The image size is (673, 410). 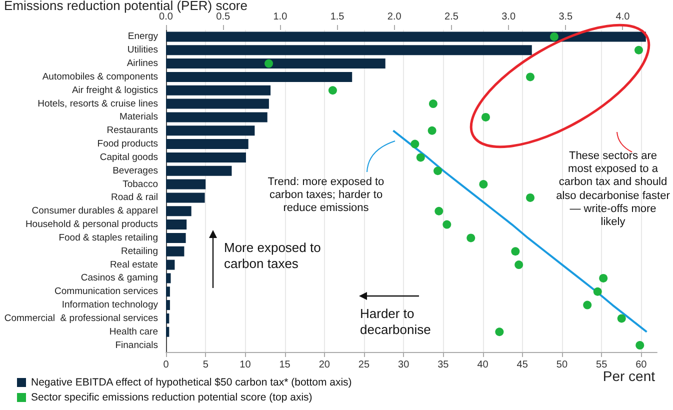 What do you see at coordinates (280, 17) in the screenshot?
I see `x2-tick-label: 1.0` at bounding box center [280, 17].